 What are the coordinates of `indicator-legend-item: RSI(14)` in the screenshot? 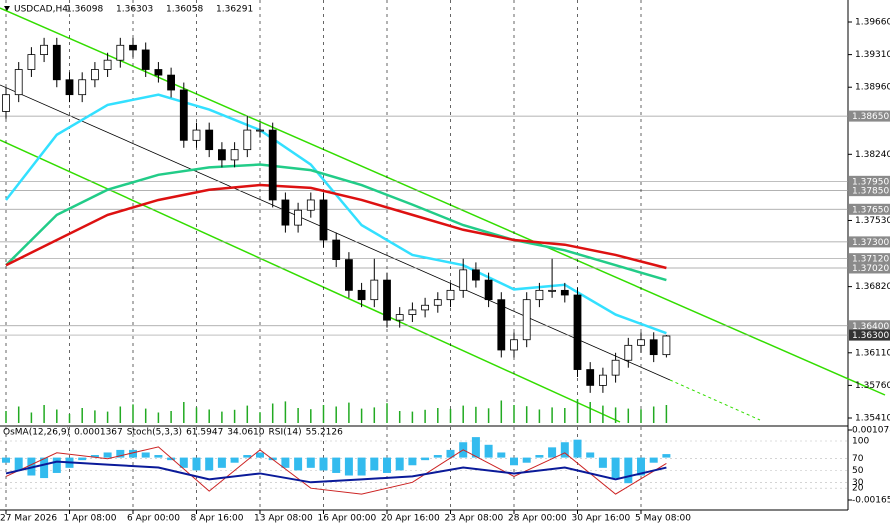 It's located at (285, 433).